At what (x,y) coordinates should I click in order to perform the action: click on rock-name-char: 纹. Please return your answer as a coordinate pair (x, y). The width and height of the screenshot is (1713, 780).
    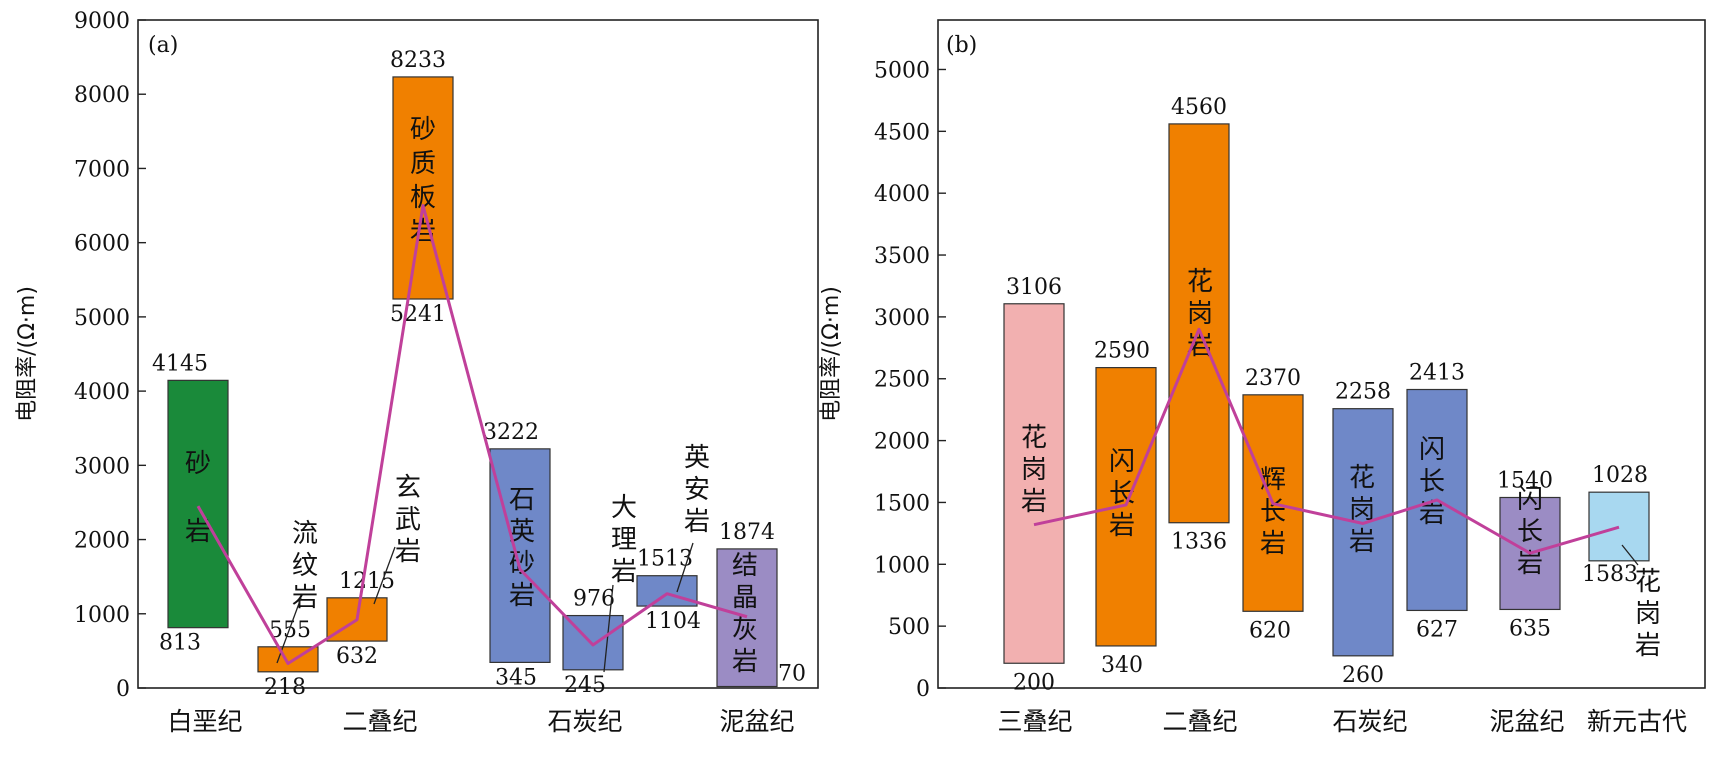
    Looking at the image, I should click on (305, 566).